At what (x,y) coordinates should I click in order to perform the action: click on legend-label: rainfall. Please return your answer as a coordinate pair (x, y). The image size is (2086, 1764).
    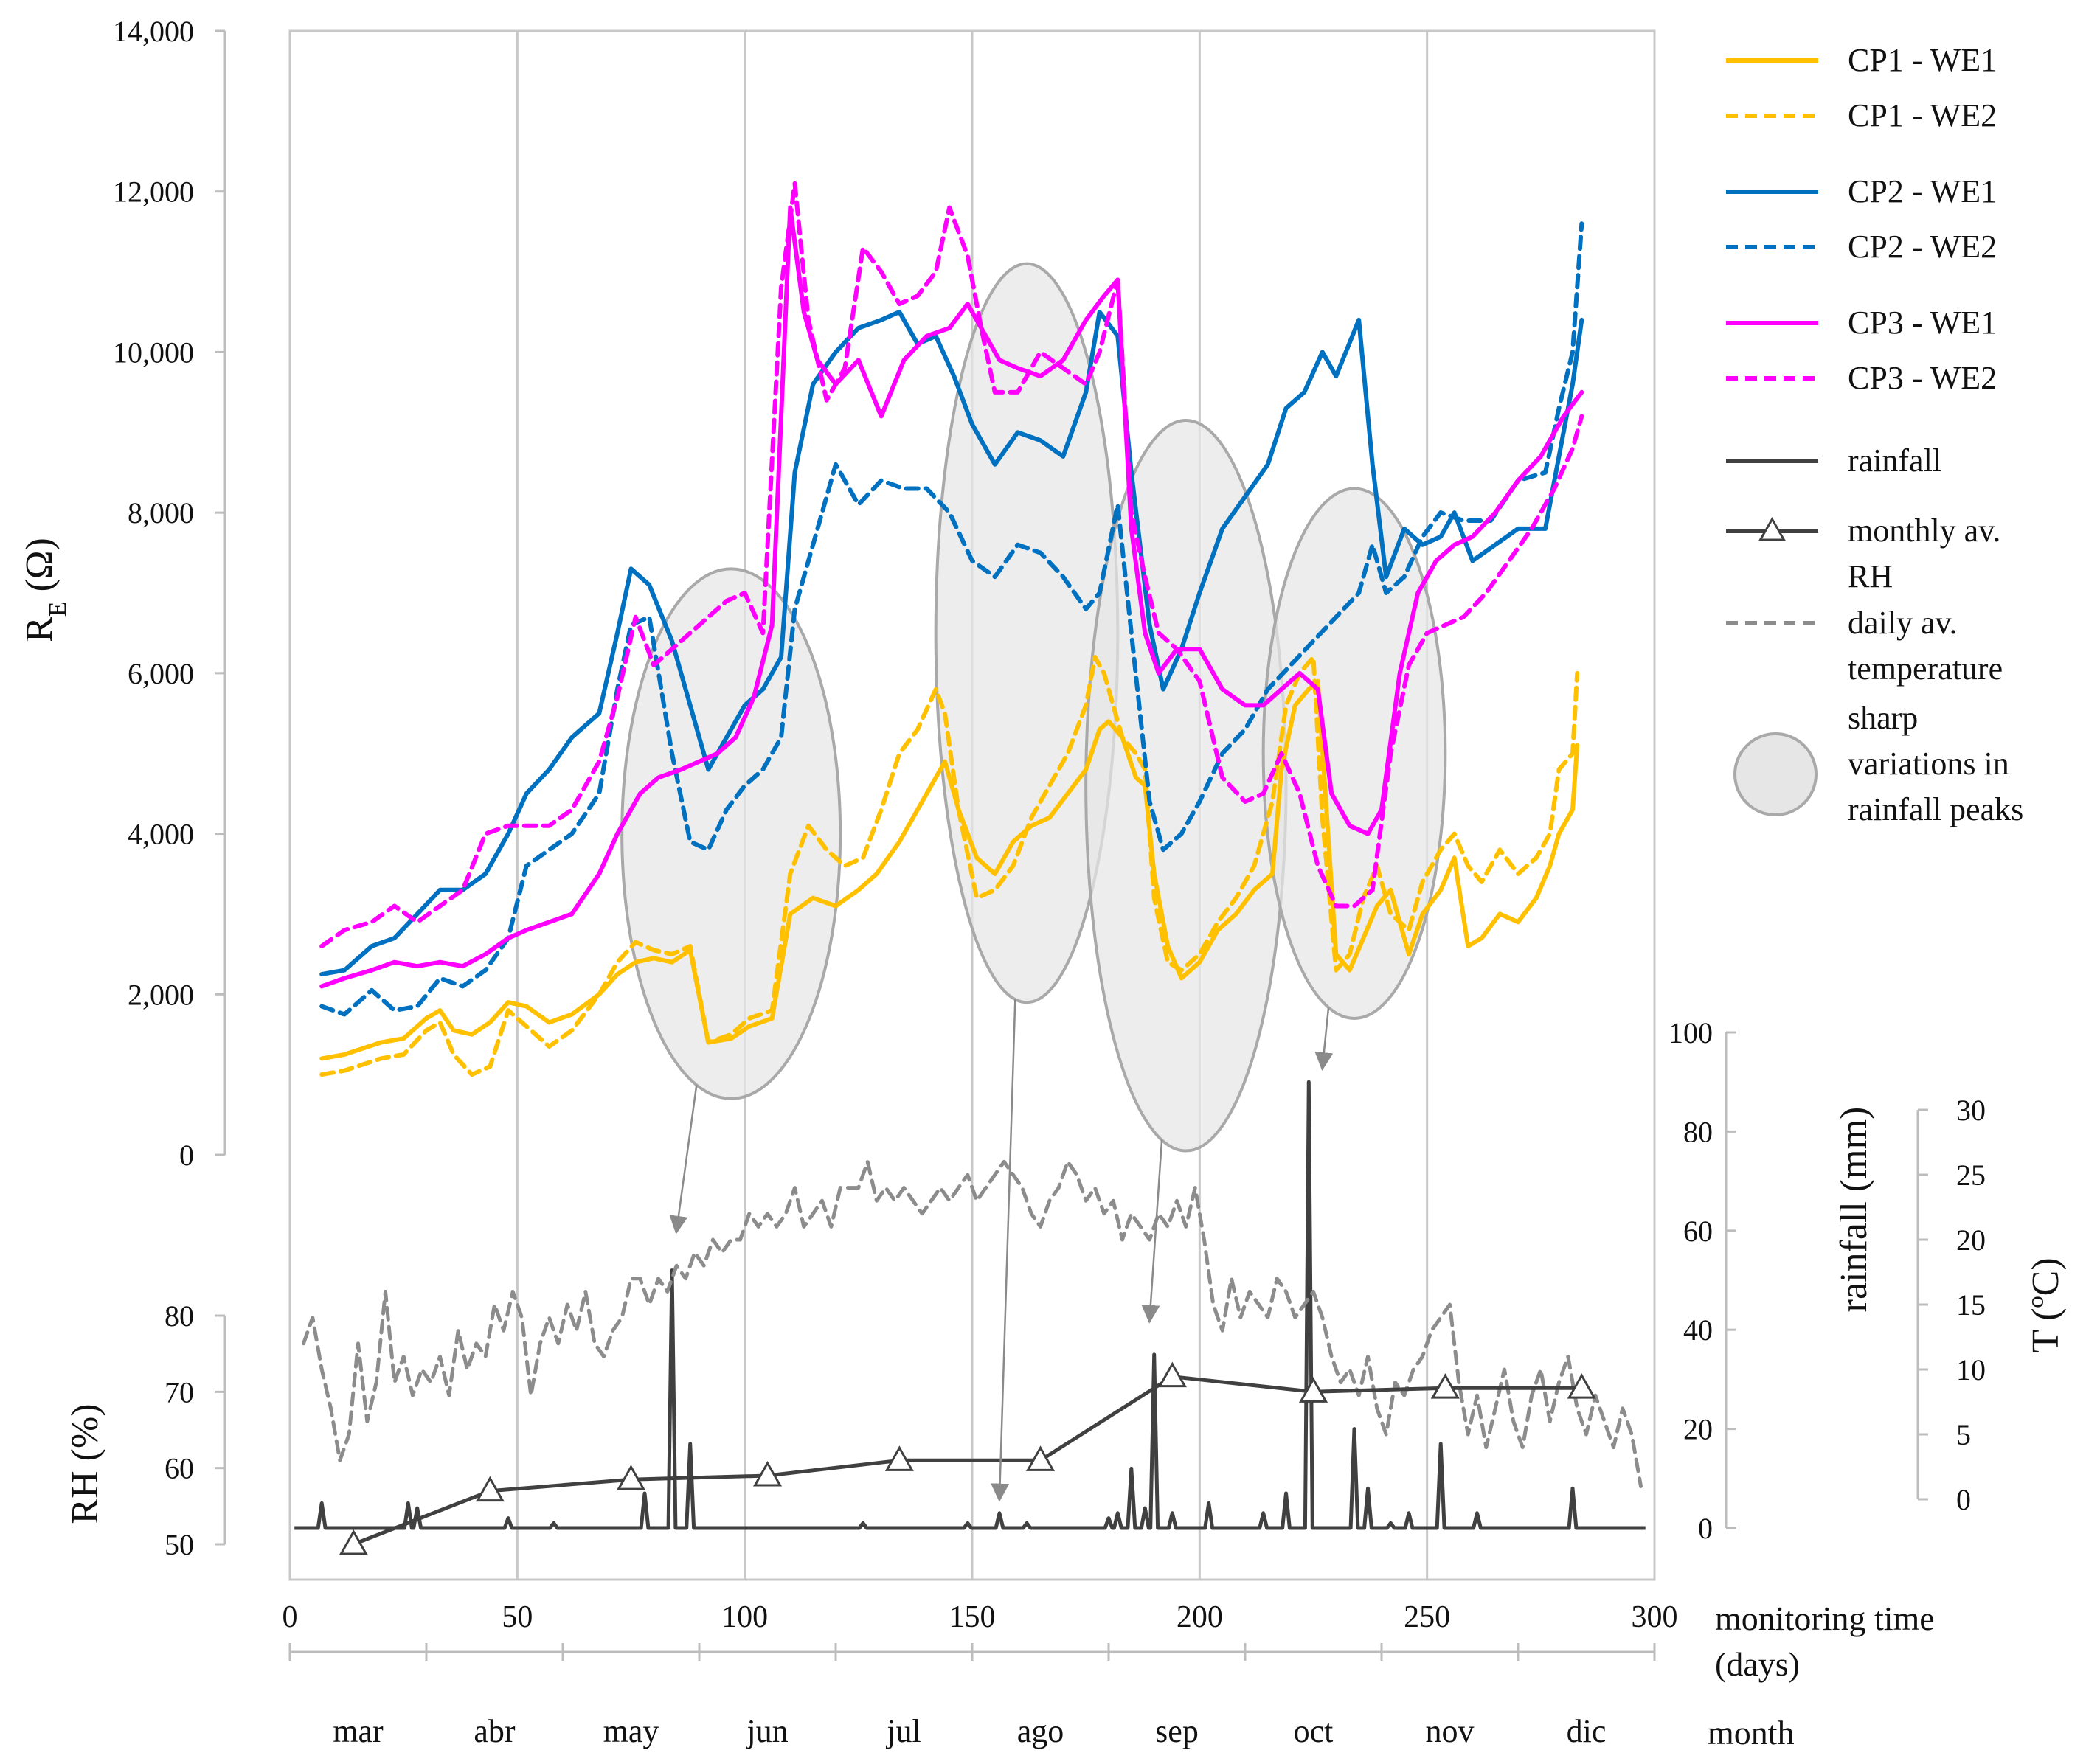
    Looking at the image, I should click on (1894, 460).